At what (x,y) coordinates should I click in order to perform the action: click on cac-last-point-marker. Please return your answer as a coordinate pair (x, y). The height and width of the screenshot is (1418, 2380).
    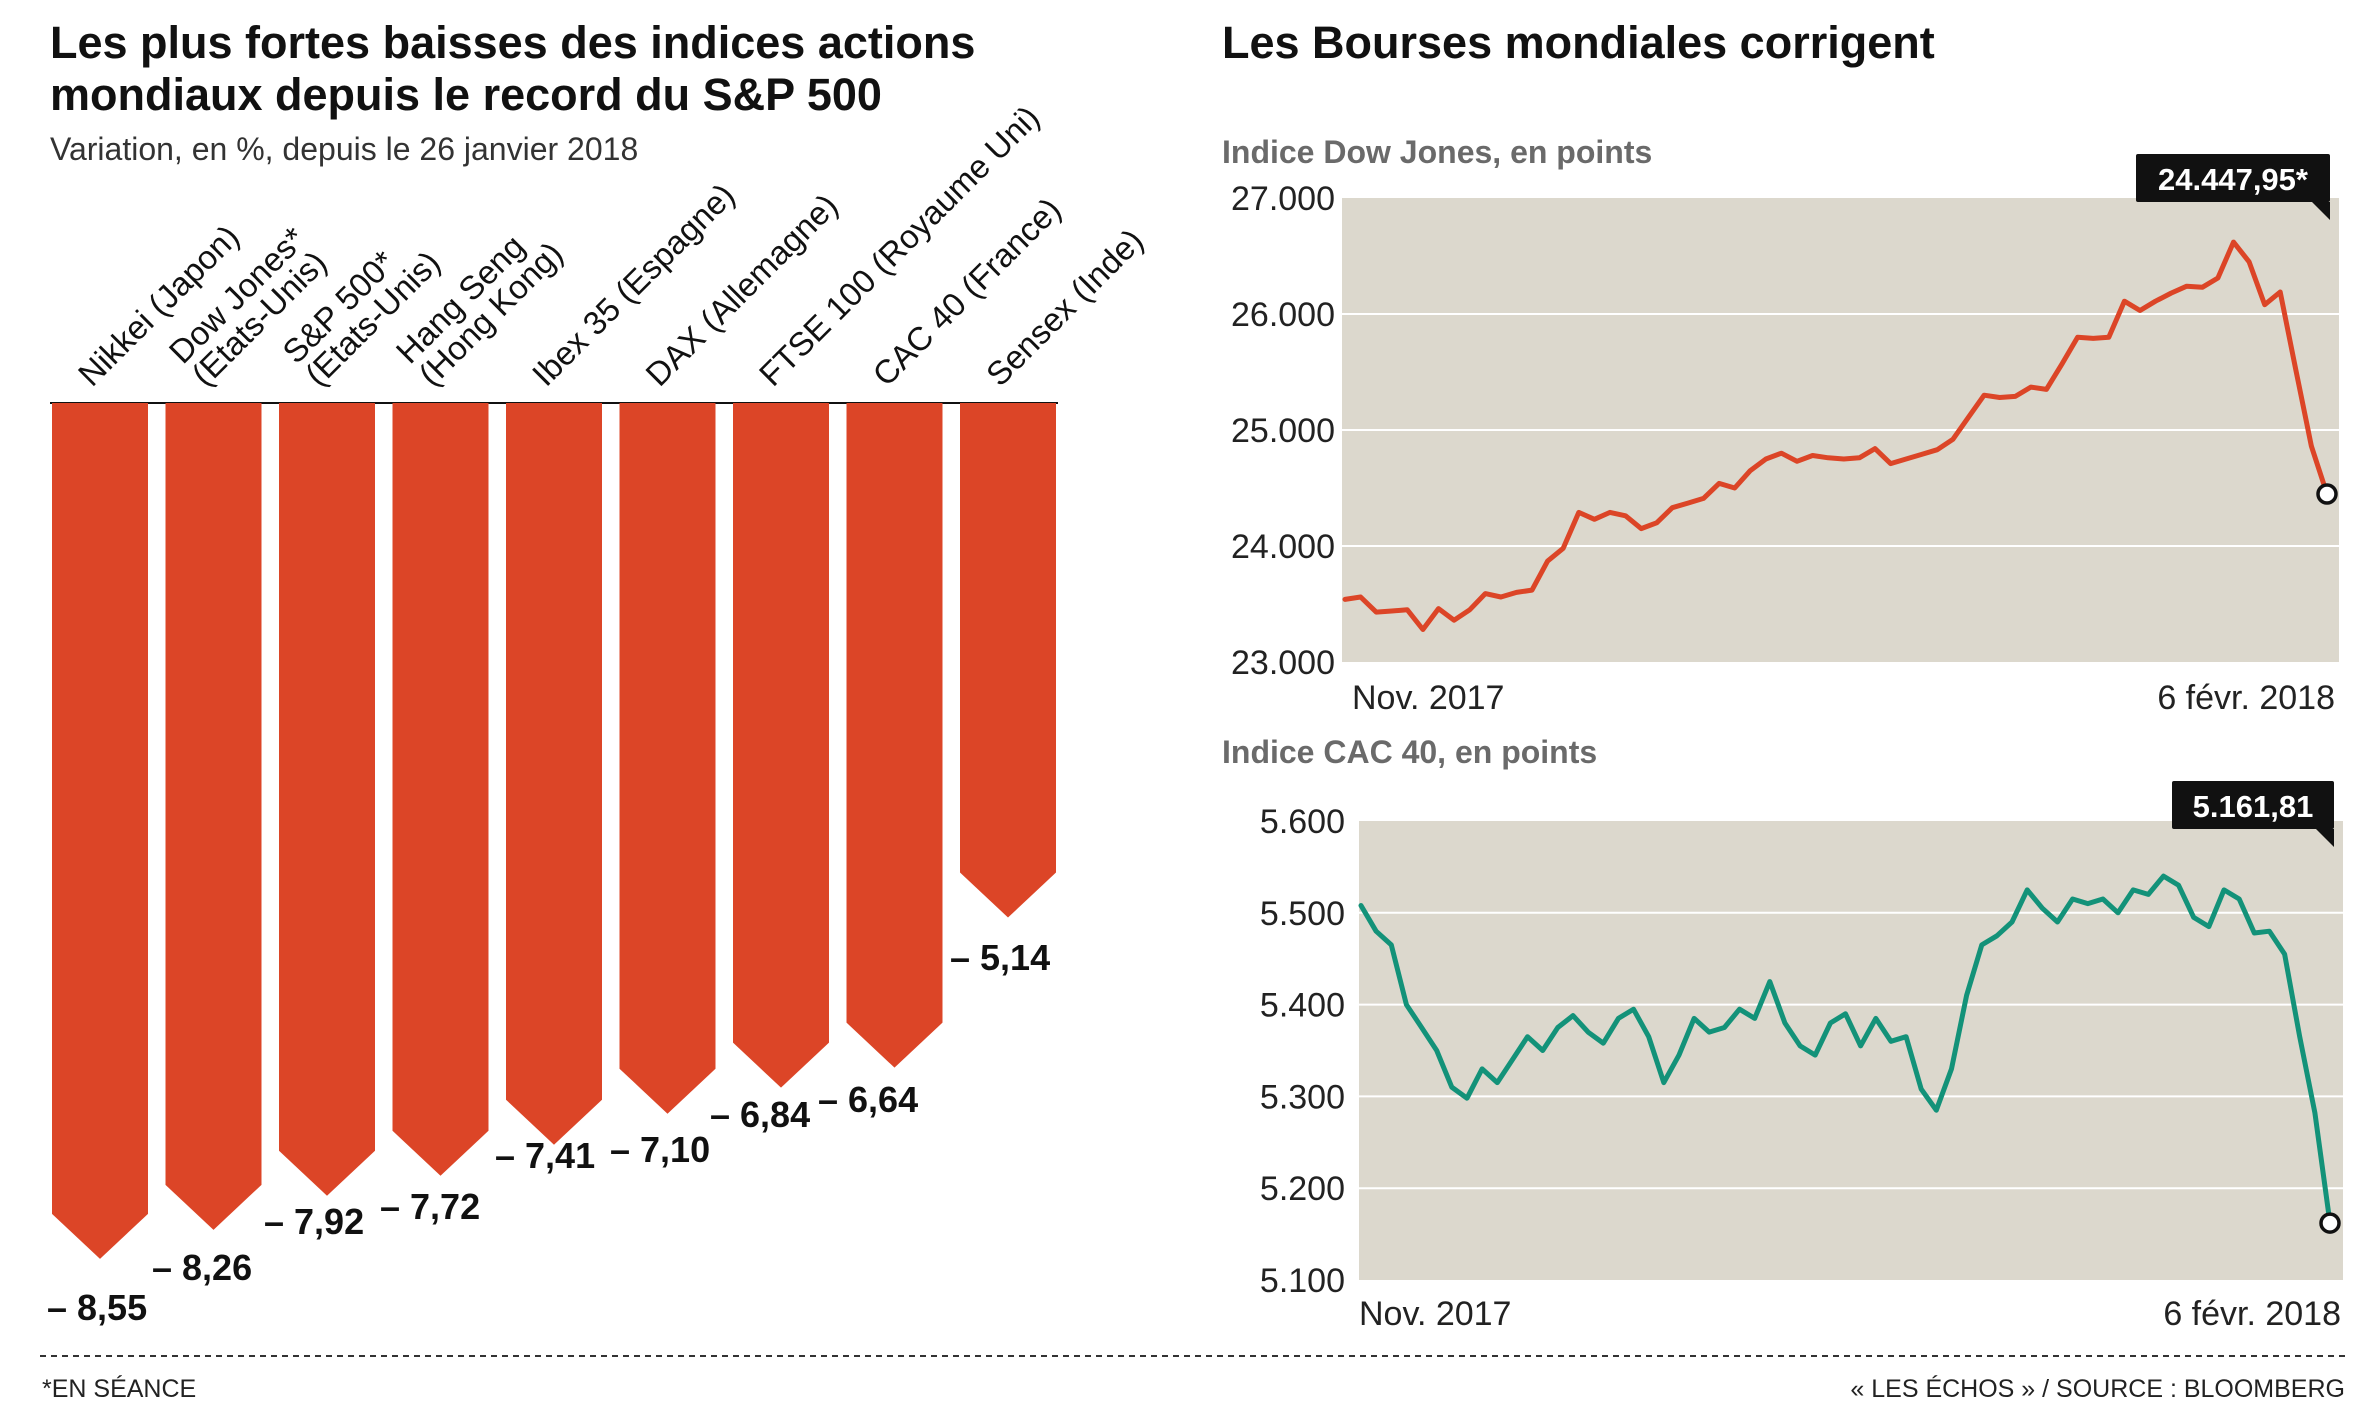
    Looking at the image, I should click on (2330, 1223).